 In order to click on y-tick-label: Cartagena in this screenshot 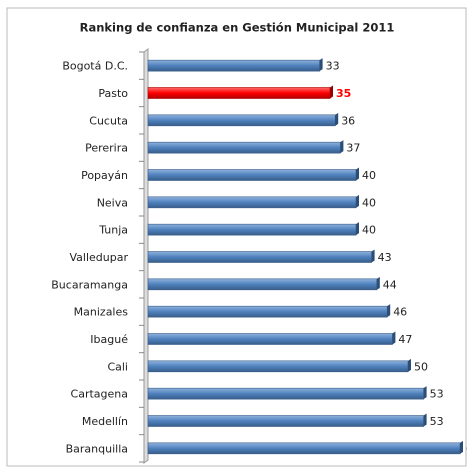, I will do `click(99, 394)`.